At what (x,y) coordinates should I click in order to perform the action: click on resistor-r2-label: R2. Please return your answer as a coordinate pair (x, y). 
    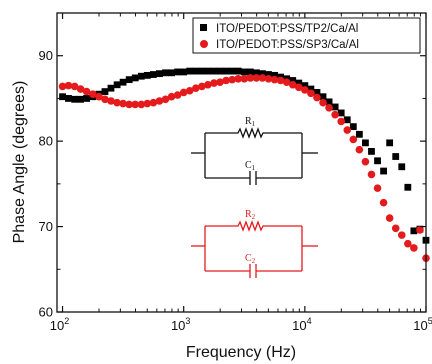
    Looking at the image, I should click on (250, 215).